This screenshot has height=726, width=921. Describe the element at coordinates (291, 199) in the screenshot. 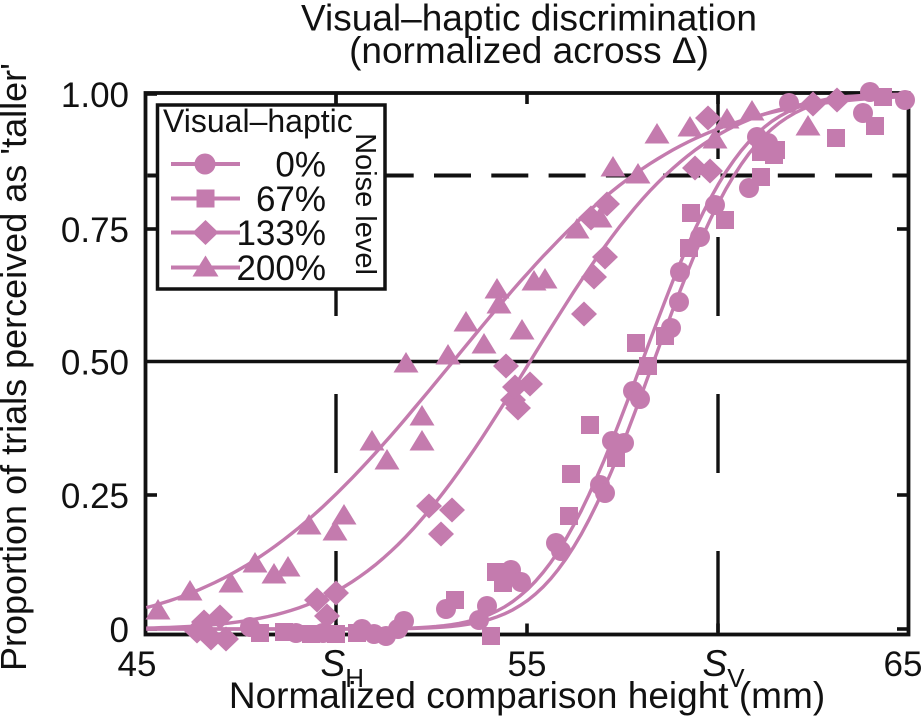

I see `svg-text: 67%` at that location.